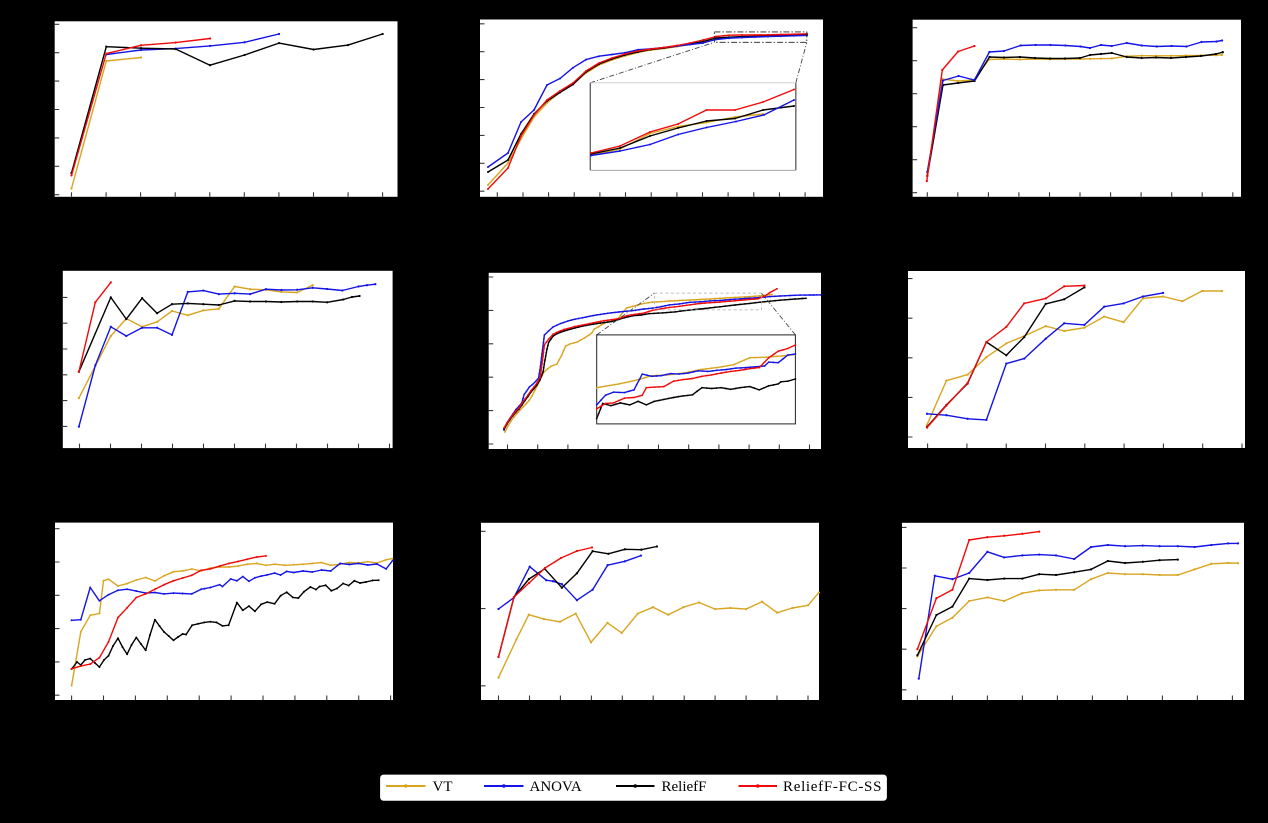  What do you see at coordinates (684, 787) in the screenshot?
I see `svg-text: ReliefF` at bounding box center [684, 787].